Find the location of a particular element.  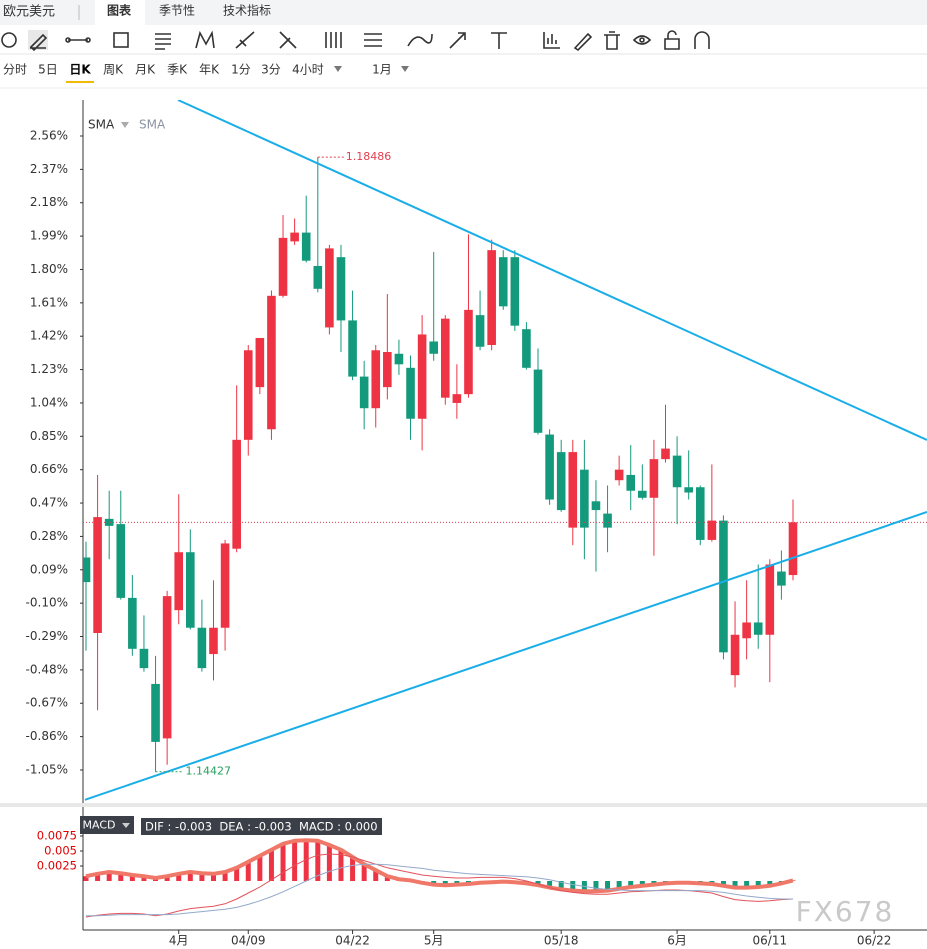

macd-readout: DIF : -0.003 DEA : -0.003 MACD : 0.000 is located at coordinates (261, 827).